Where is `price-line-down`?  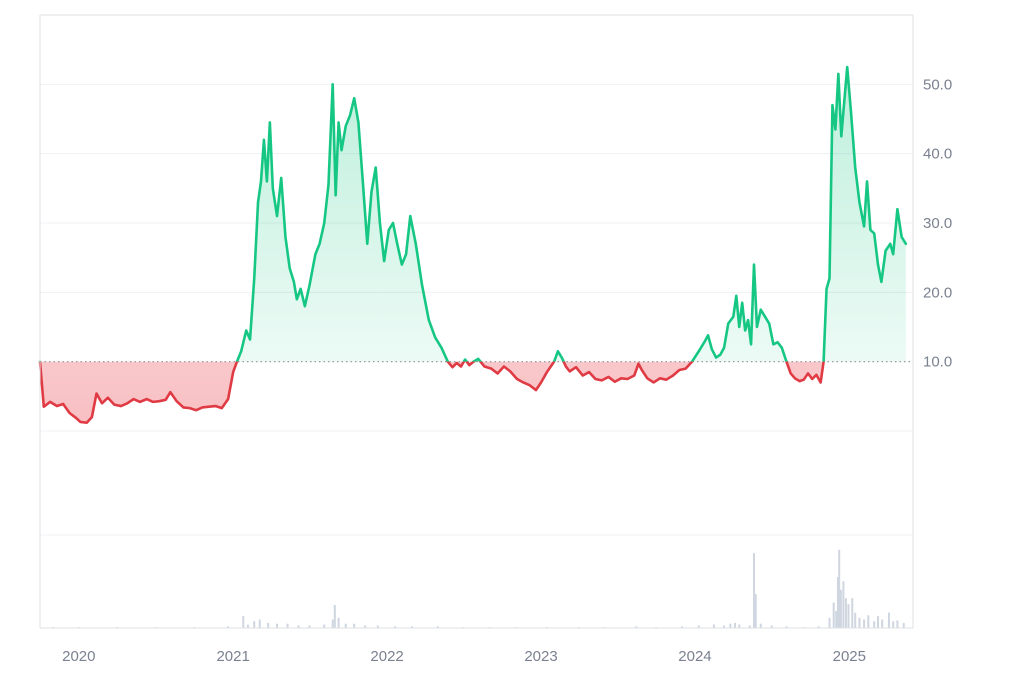 price-line-down is located at coordinates (431, 392).